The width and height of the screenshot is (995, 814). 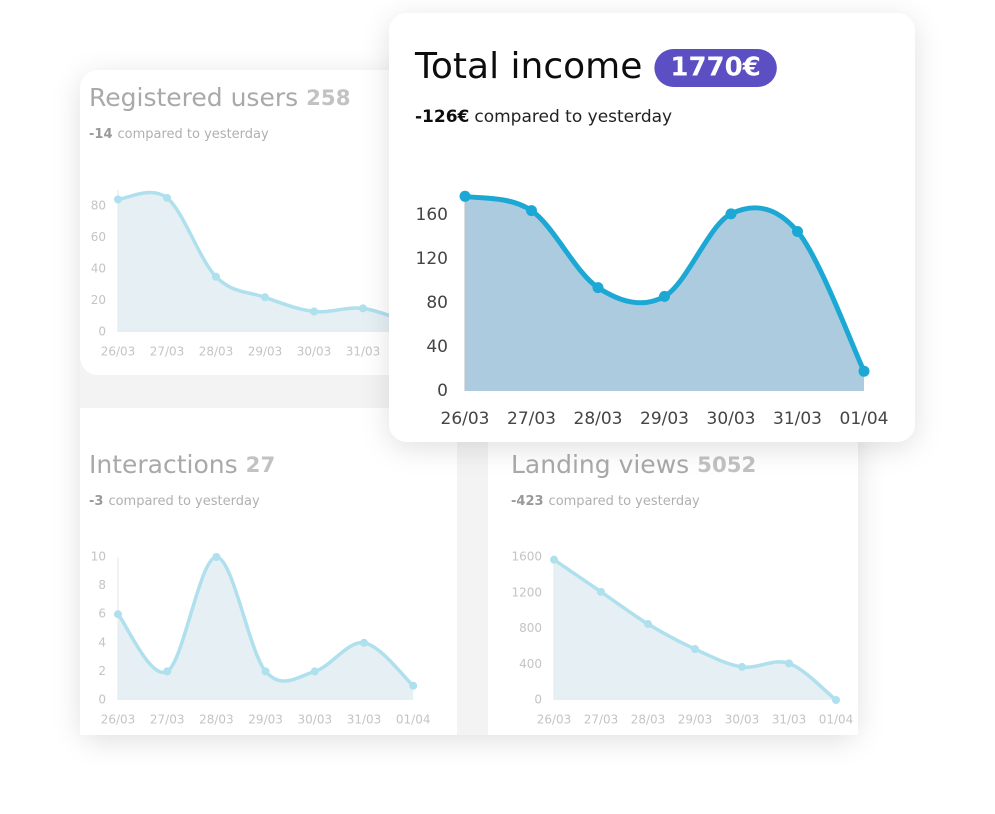 What do you see at coordinates (102, 671) in the screenshot?
I see `y-tick-label: 2` at bounding box center [102, 671].